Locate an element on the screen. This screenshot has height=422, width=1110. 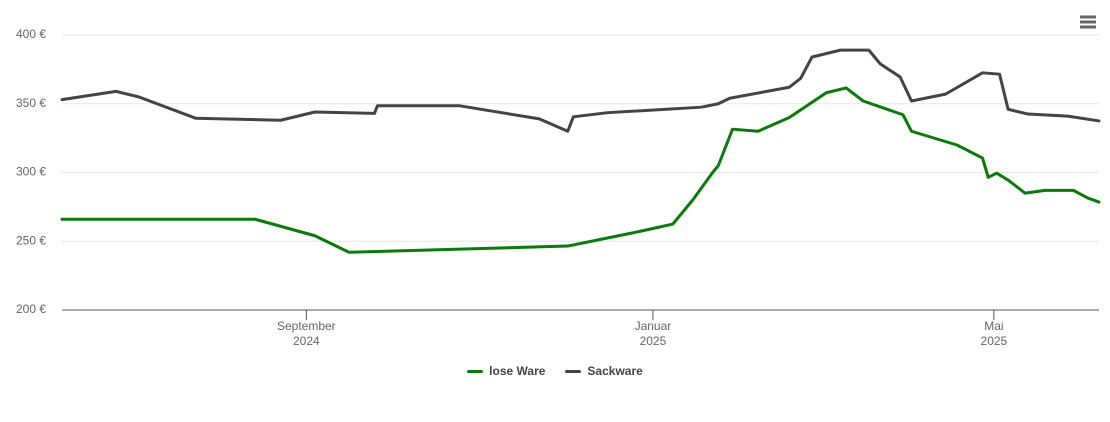
x-tick-label: Mai 2025 is located at coordinates (994, 333).